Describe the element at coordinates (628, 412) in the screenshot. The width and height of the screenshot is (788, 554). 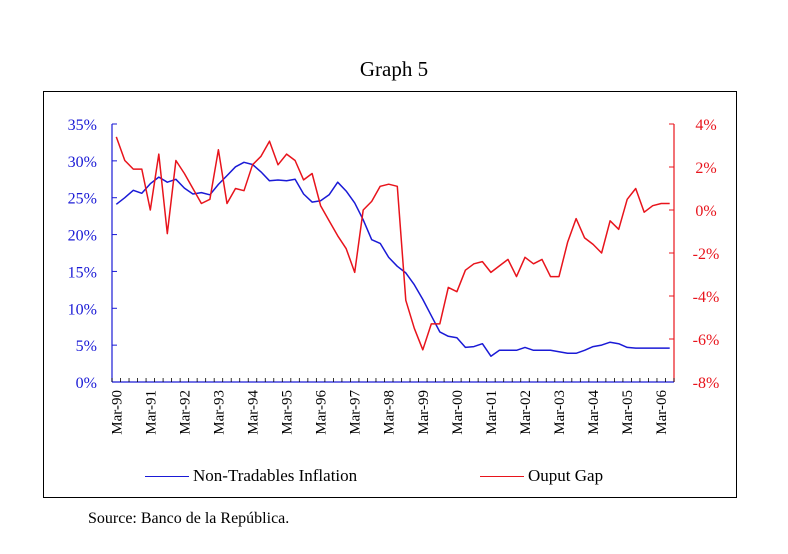
I see `x-axis-tick-label: Mar-05` at that location.